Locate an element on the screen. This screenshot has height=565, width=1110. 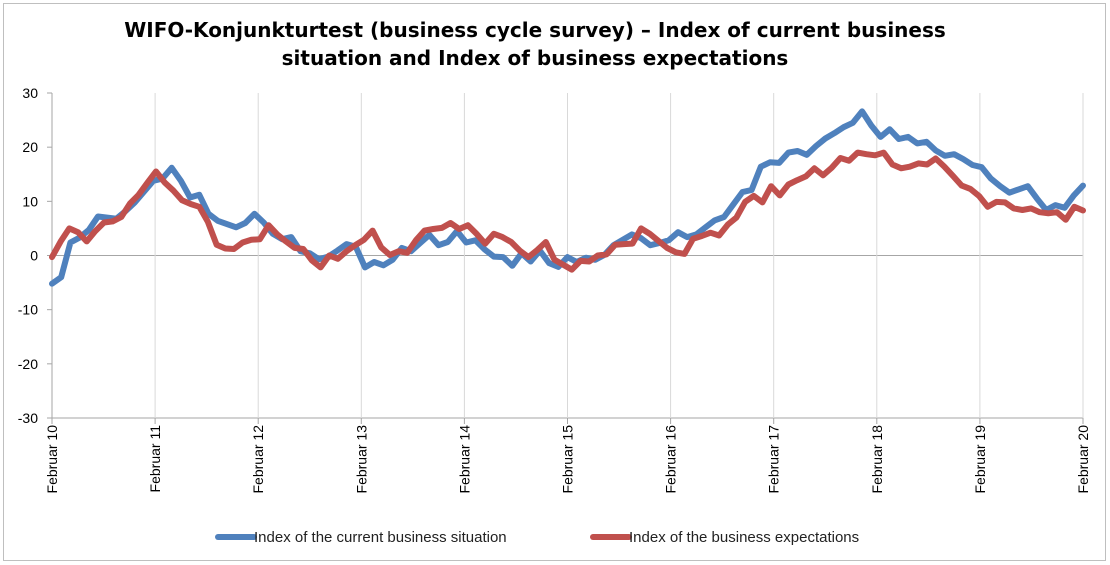
x-tick-label: Februar 14 is located at coordinates (464, 459).